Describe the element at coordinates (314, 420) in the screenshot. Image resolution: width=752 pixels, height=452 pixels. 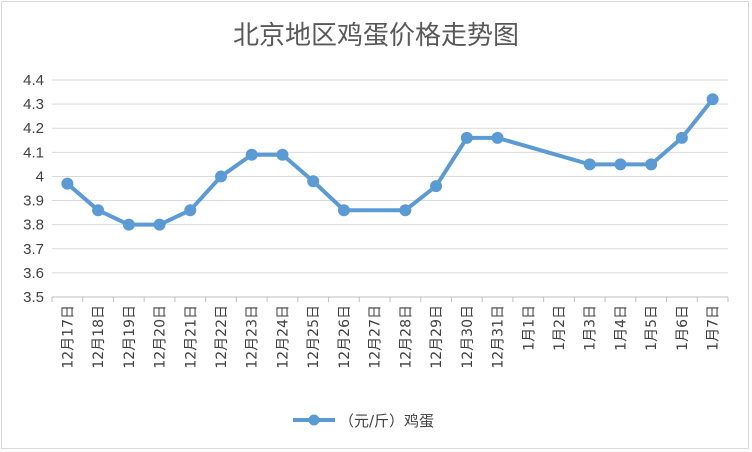
I see `legend-marker-swatch` at that location.